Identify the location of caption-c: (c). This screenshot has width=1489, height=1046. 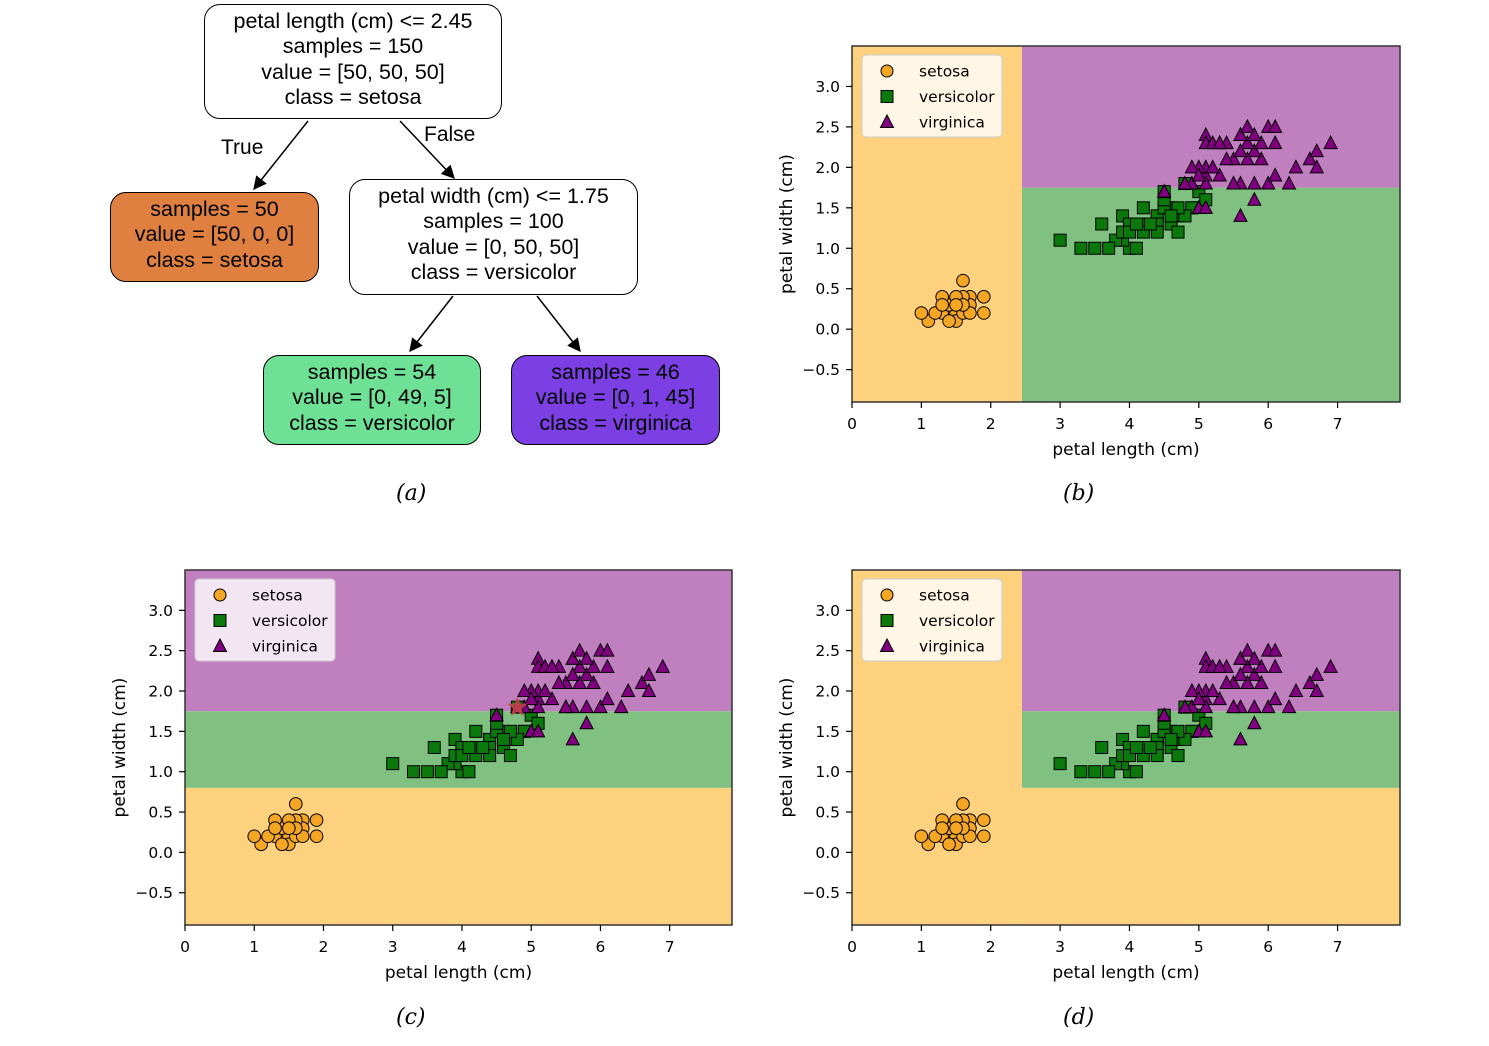
(411, 1017).